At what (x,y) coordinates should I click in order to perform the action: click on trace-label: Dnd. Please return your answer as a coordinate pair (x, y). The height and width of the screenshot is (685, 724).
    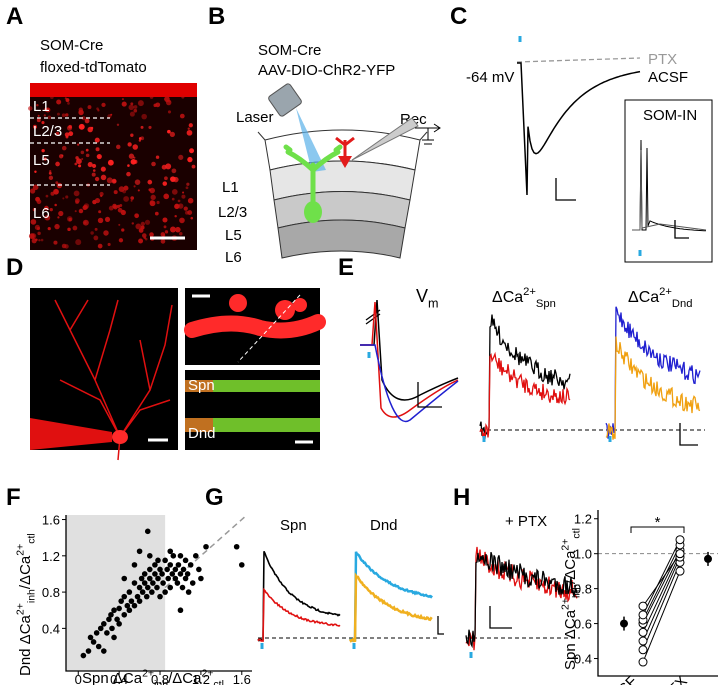
    Looking at the image, I should click on (384, 525).